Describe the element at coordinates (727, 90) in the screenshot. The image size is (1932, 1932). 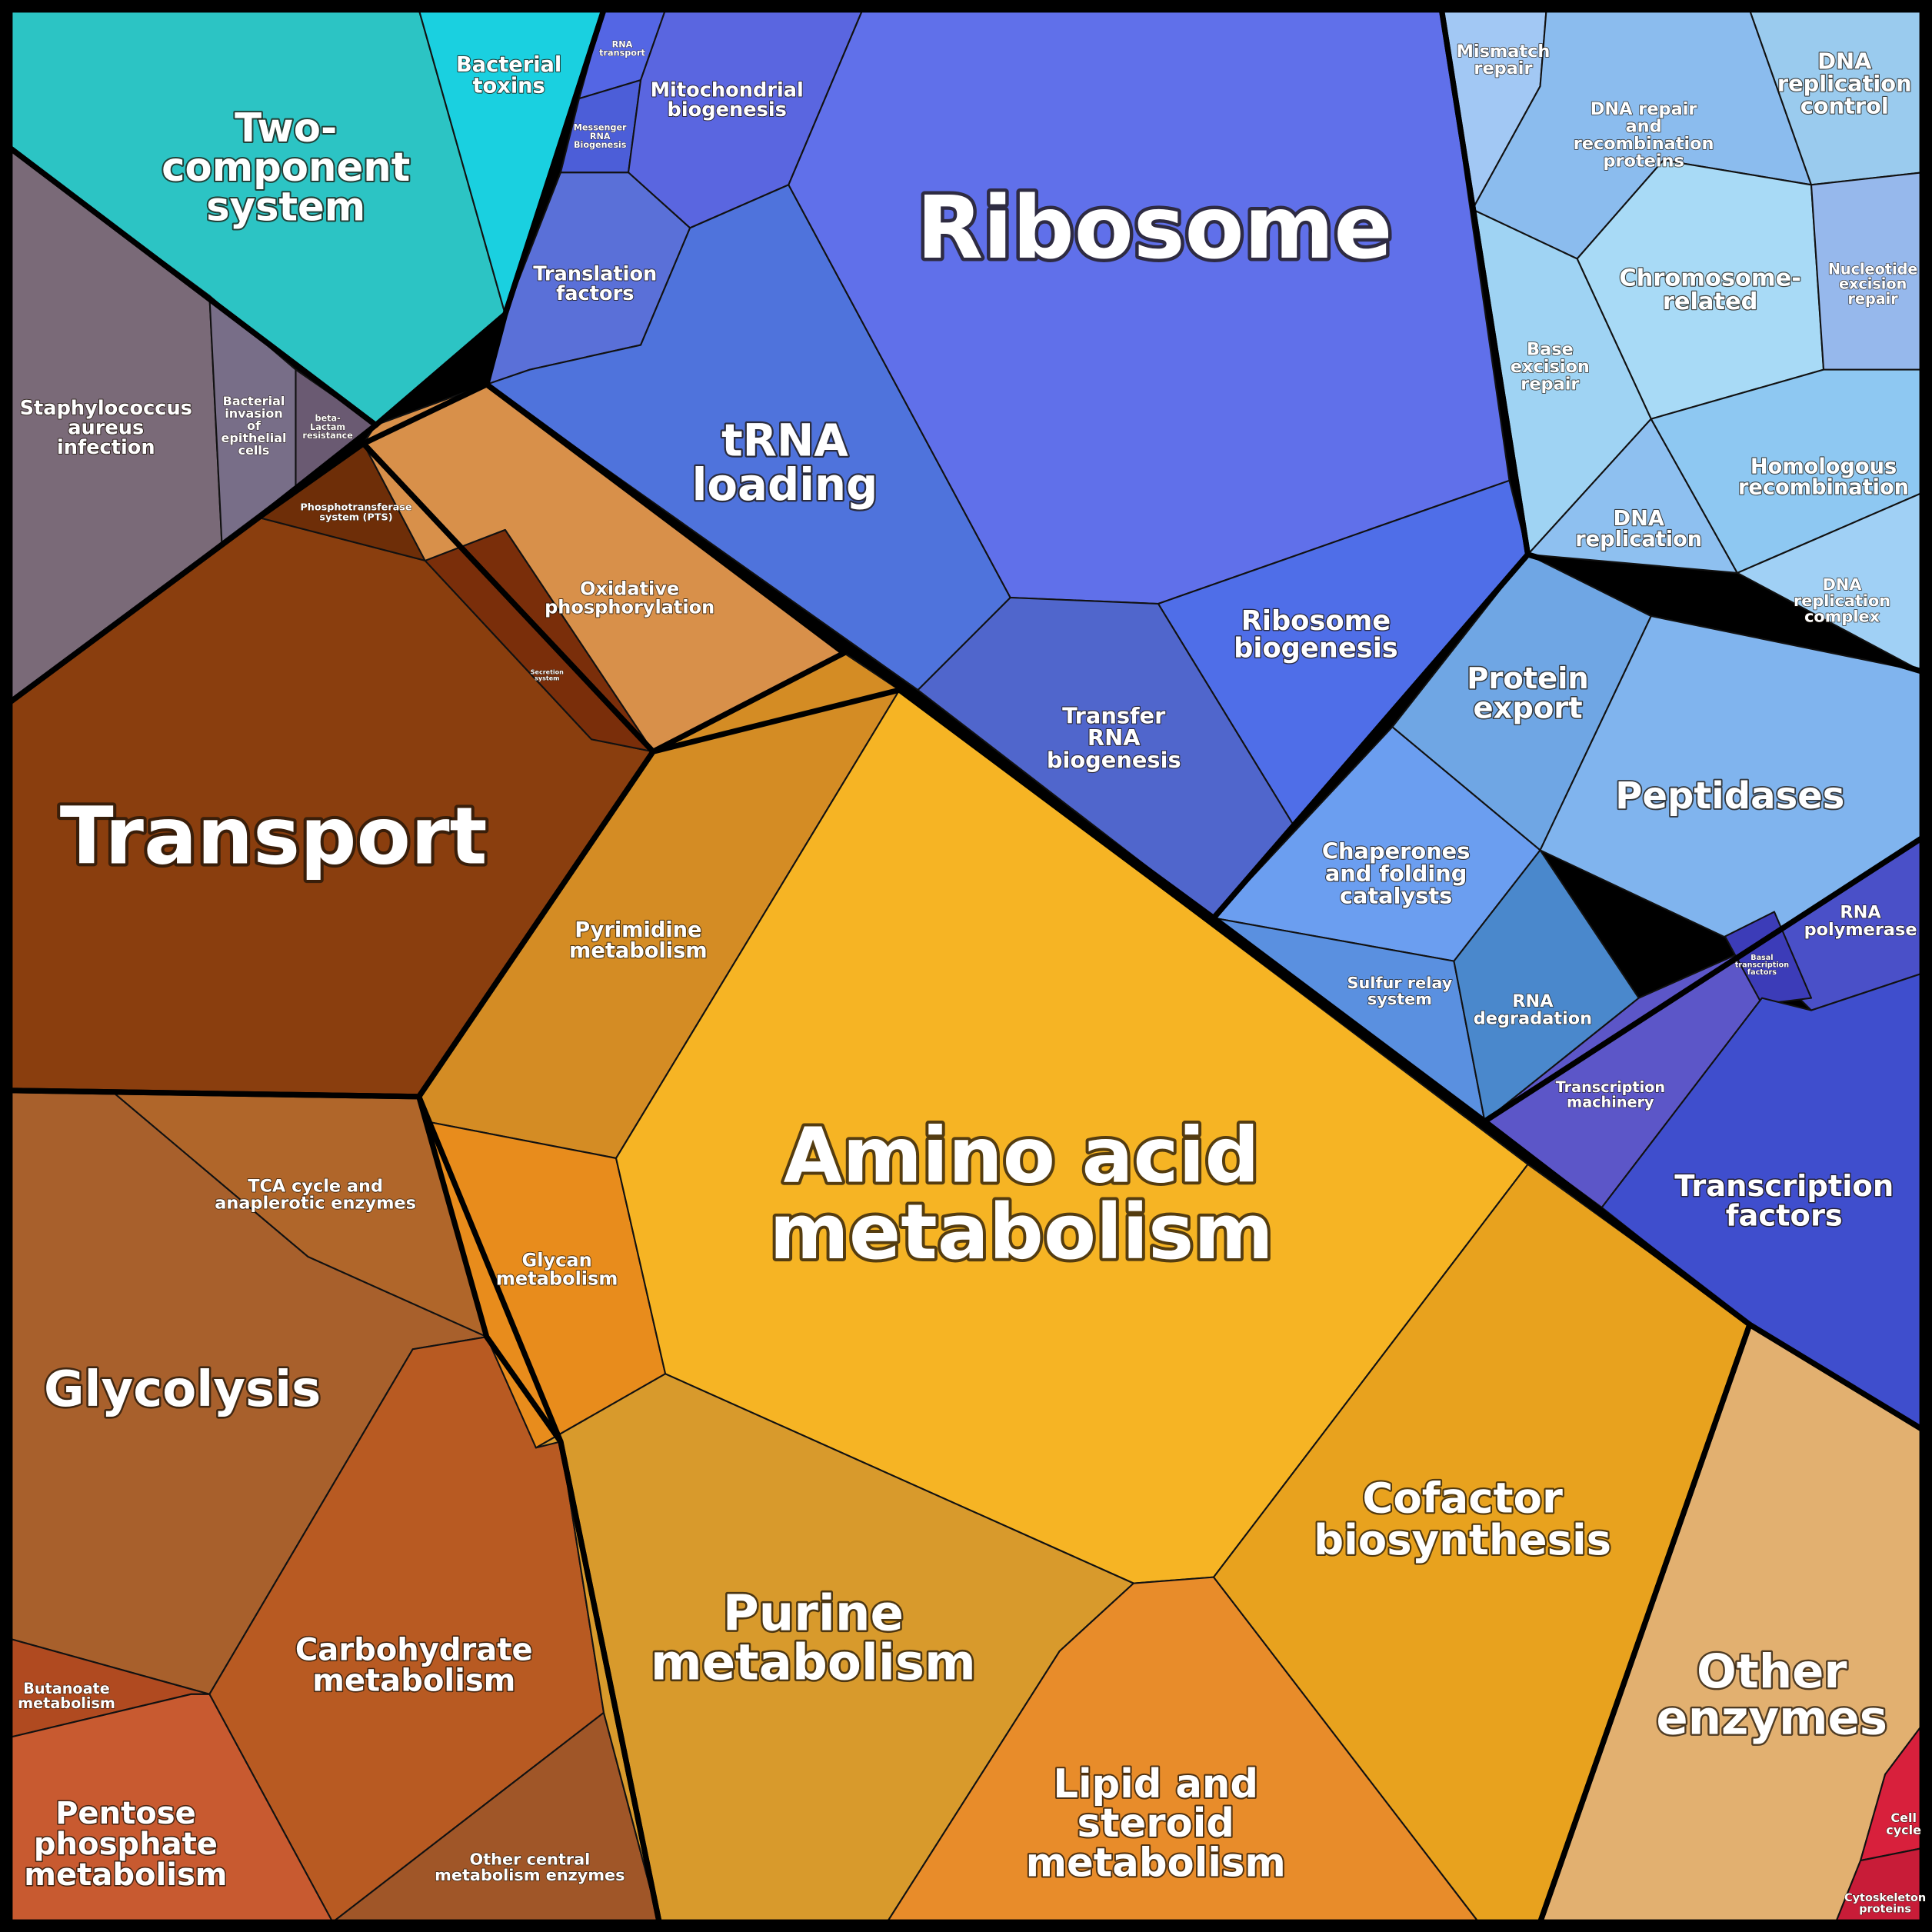
I see `region-label: Mitochondrial` at that location.